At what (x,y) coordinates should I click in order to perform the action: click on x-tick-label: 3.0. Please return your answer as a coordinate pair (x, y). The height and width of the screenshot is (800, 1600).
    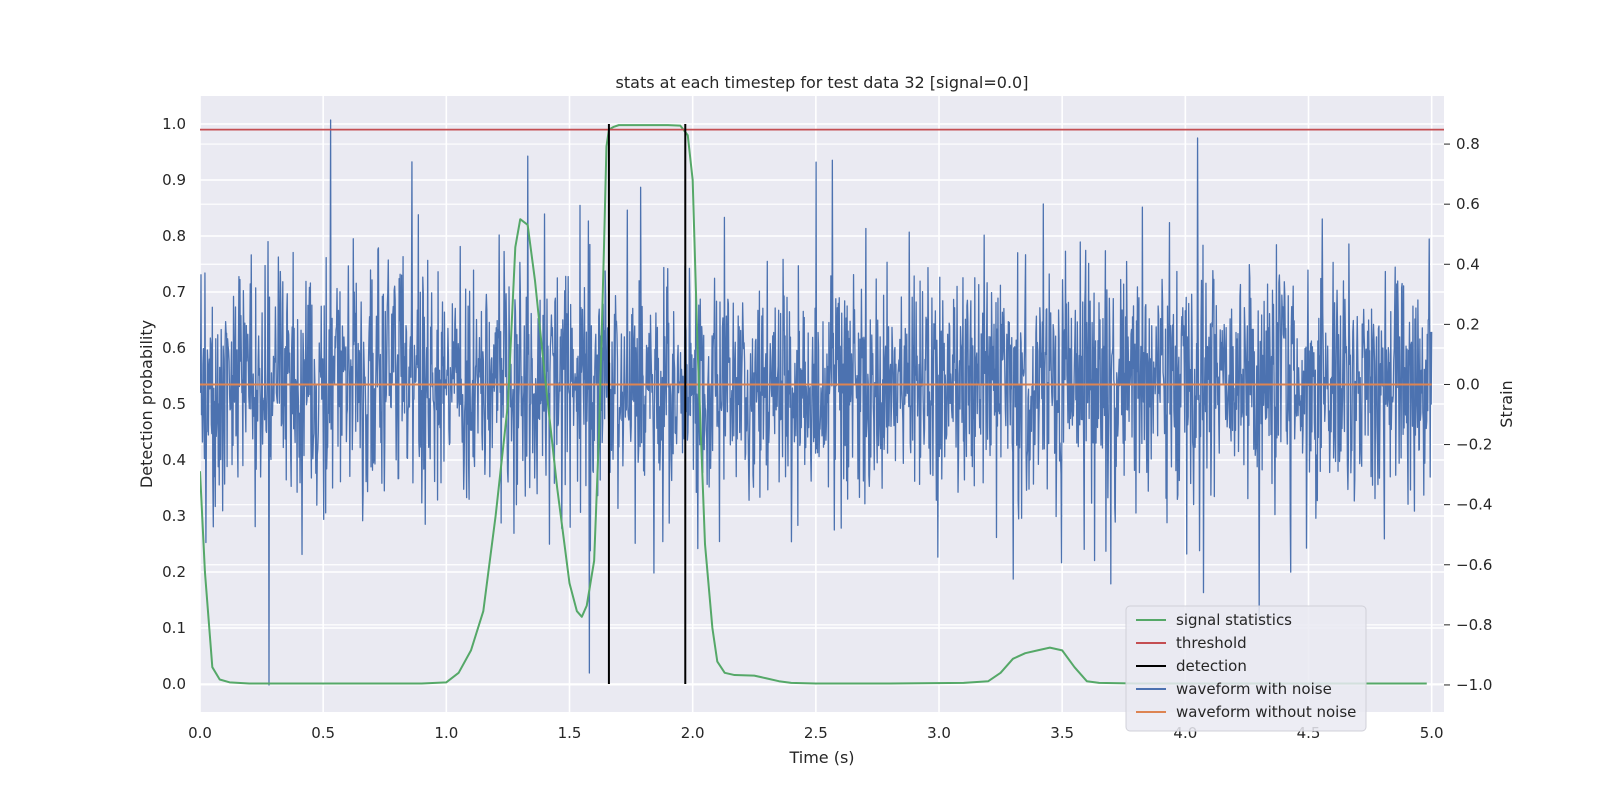
    Looking at the image, I should click on (939, 733).